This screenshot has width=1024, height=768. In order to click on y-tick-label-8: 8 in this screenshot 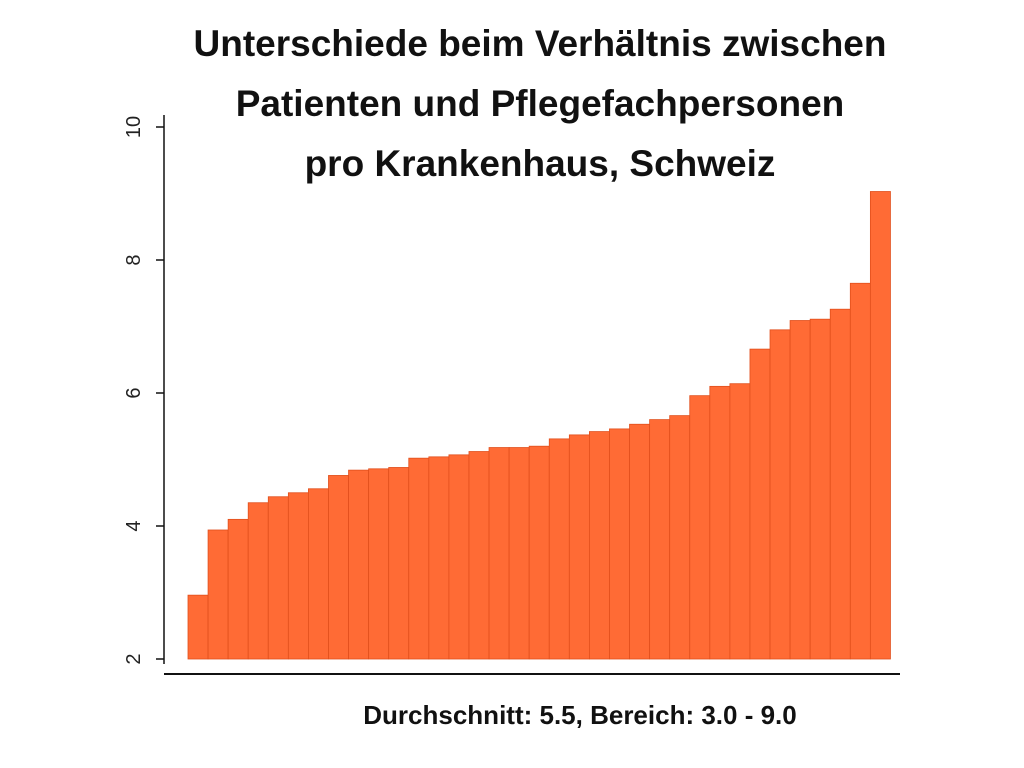, I will do `click(134, 259)`.